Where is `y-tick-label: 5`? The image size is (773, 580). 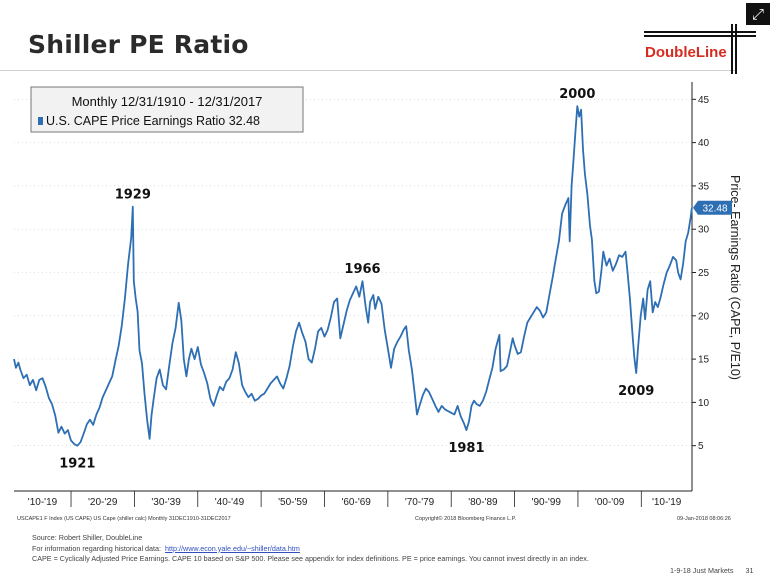
y-tick-label: 5 is located at coordinates (701, 446).